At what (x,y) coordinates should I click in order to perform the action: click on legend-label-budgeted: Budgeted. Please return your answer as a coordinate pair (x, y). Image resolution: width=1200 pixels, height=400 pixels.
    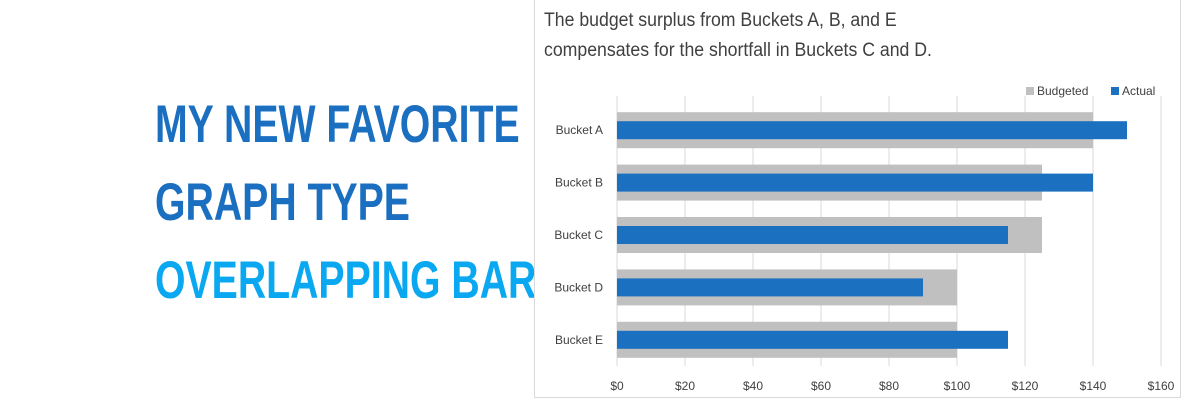
    Looking at the image, I should click on (1062, 91).